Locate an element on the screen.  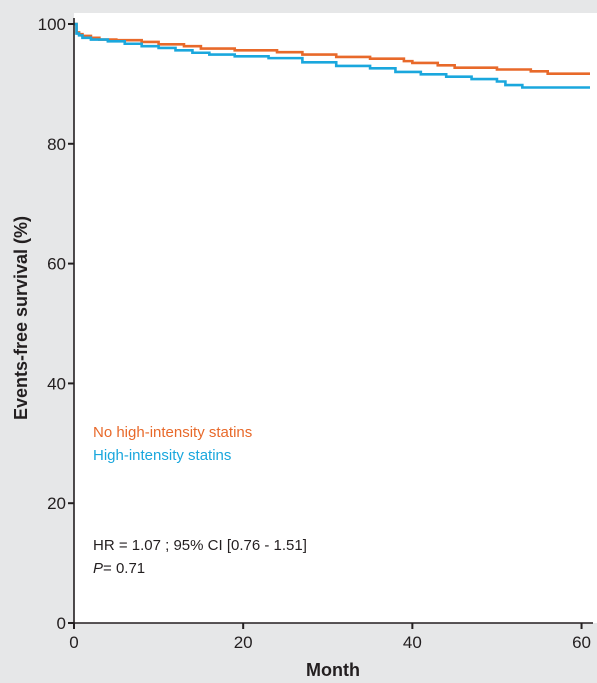
p-value: = 0.71 is located at coordinates (124, 568).